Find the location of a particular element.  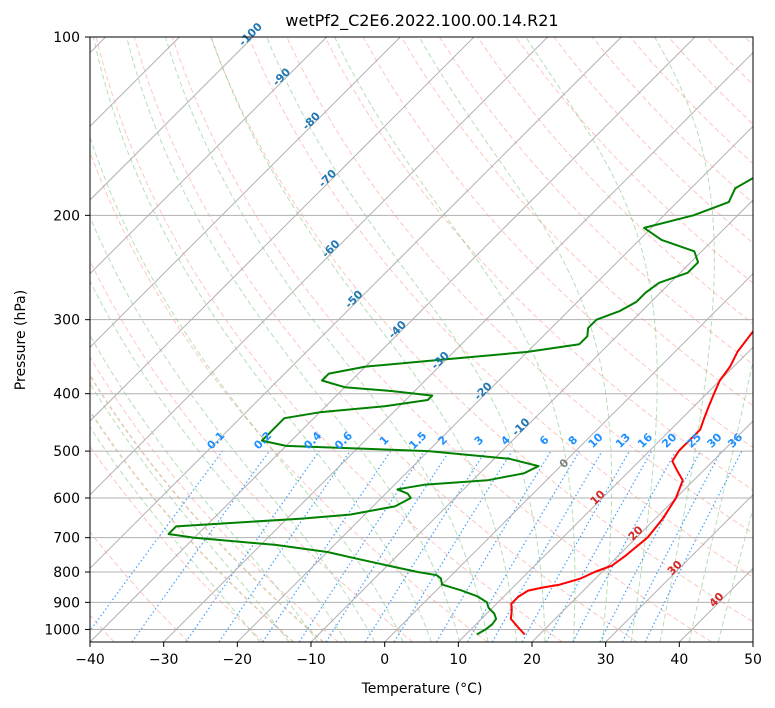

y-tick-label: 300 is located at coordinates (66, 321).